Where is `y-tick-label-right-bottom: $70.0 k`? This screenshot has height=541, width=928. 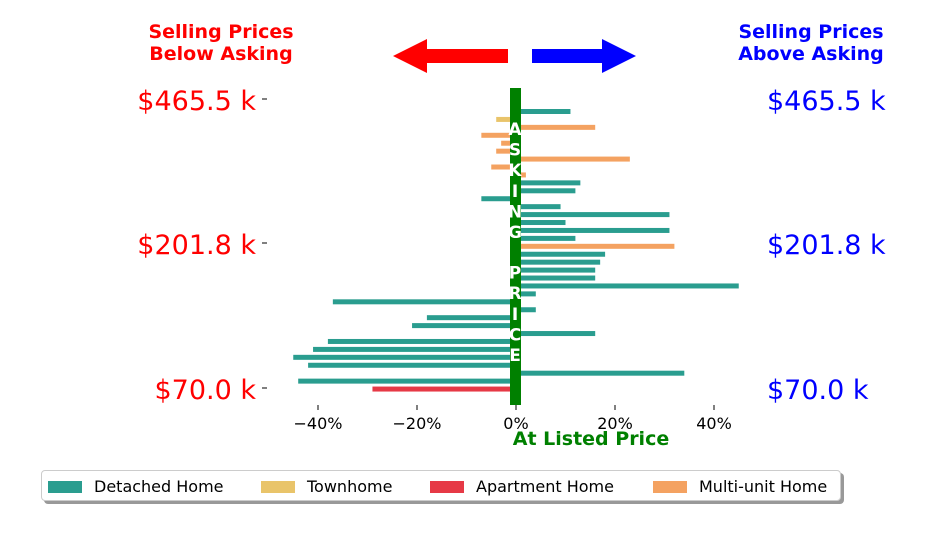
y-tick-label-right-bottom: $70.0 k is located at coordinates (818, 390).